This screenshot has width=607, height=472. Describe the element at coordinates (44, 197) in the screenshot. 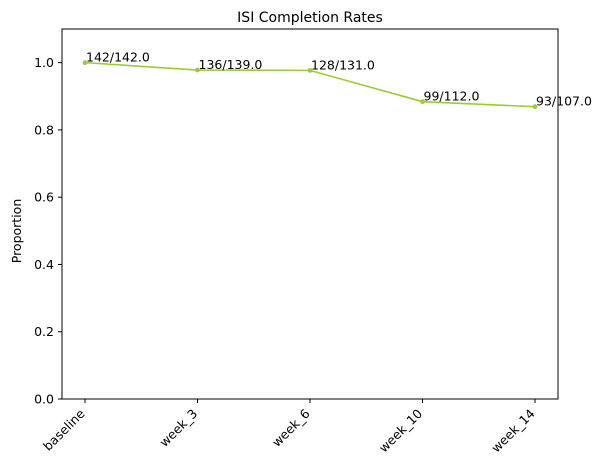

I see `y-tick-label: 0.6` at that location.